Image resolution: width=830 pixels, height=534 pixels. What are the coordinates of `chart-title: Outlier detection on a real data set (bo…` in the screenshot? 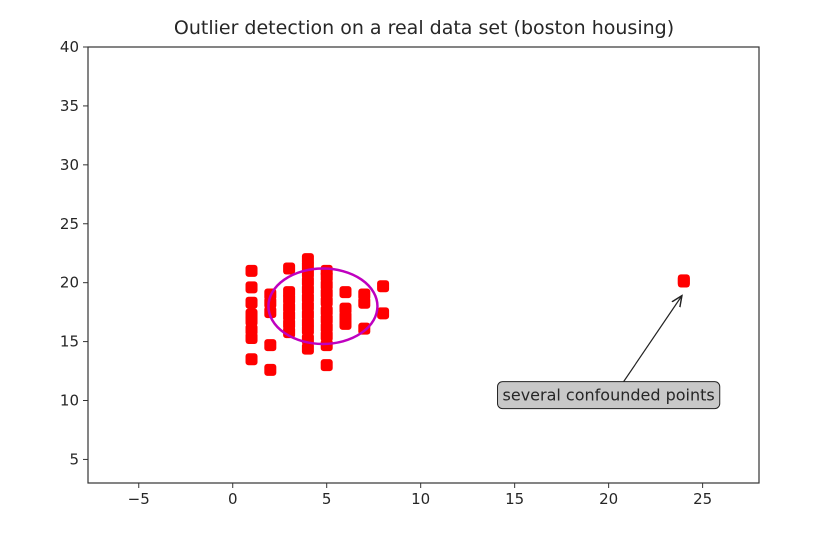 It's located at (424, 28).